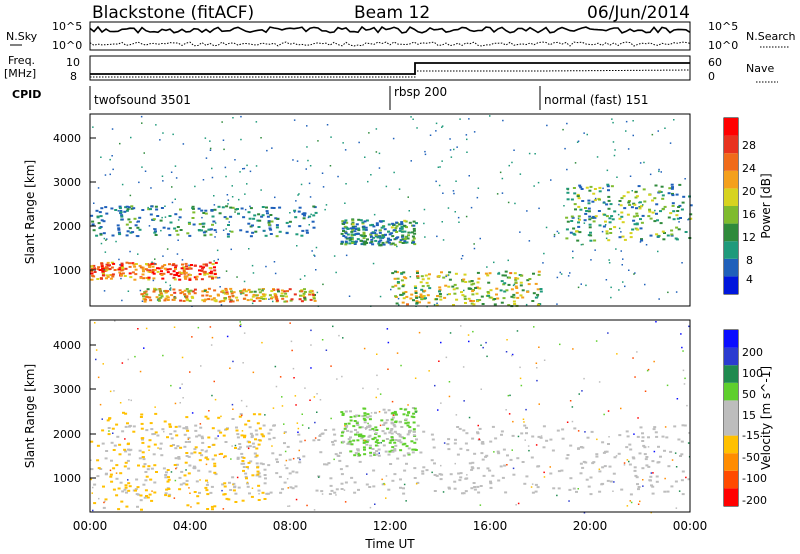 This screenshot has width=800, height=554. I want to click on noise-right-tick-bottom: 10^0, so click(723, 45).